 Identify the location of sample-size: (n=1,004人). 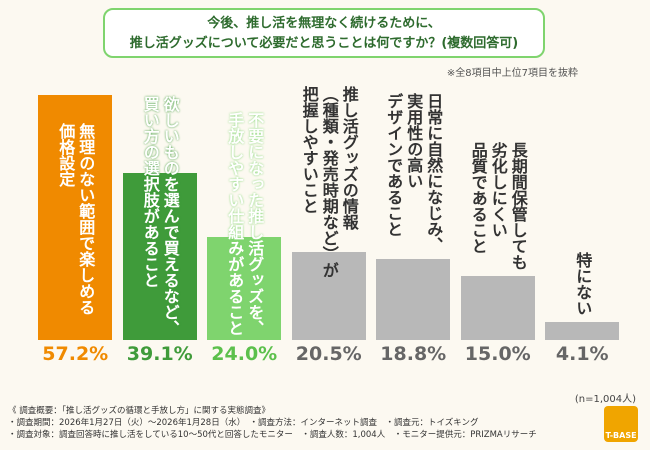
(605, 399).